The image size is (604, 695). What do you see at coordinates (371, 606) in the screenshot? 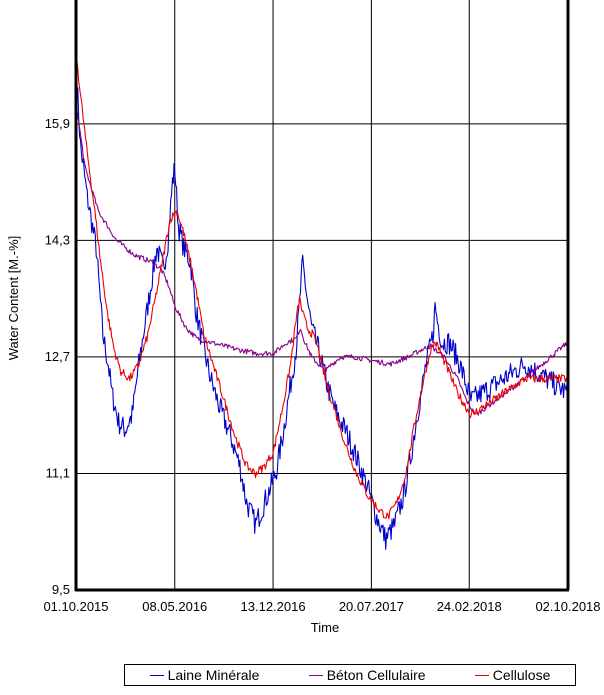
I see `x-tick-label: 20.07.2017` at bounding box center [371, 606].